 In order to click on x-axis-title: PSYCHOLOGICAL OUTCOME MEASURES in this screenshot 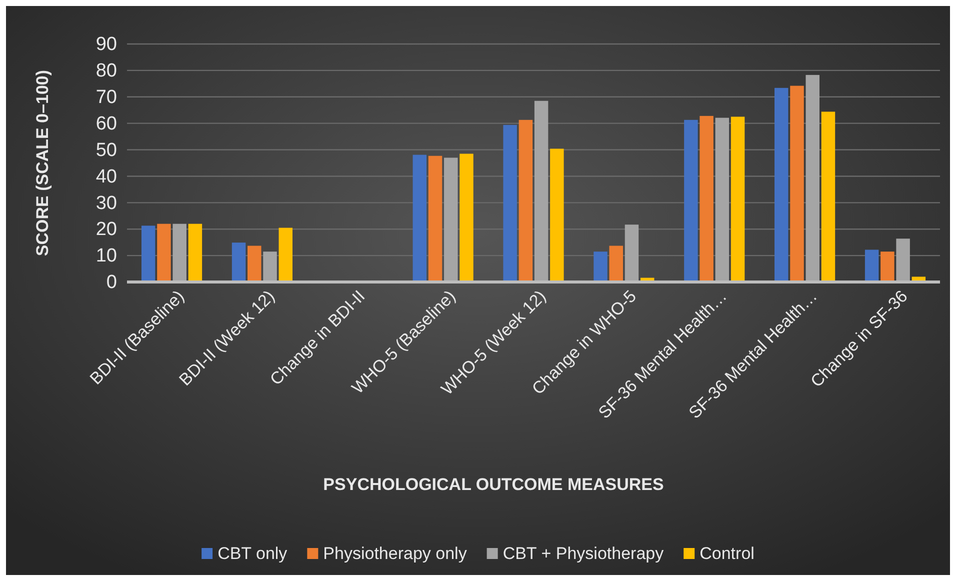, I will do `click(493, 484)`.